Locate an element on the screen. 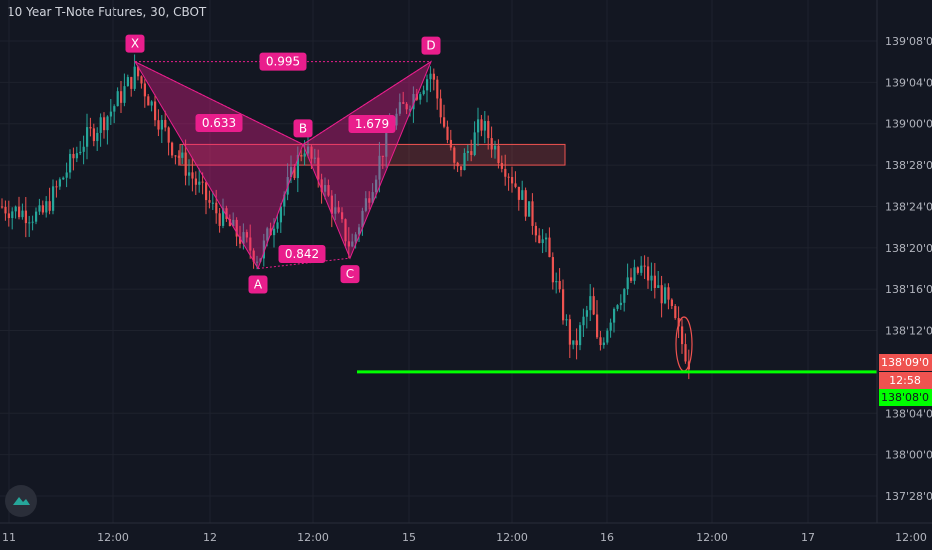 This screenshot has width=932, height=550. price-label-countdown: 12:58 is located at coordinates (905, 380).